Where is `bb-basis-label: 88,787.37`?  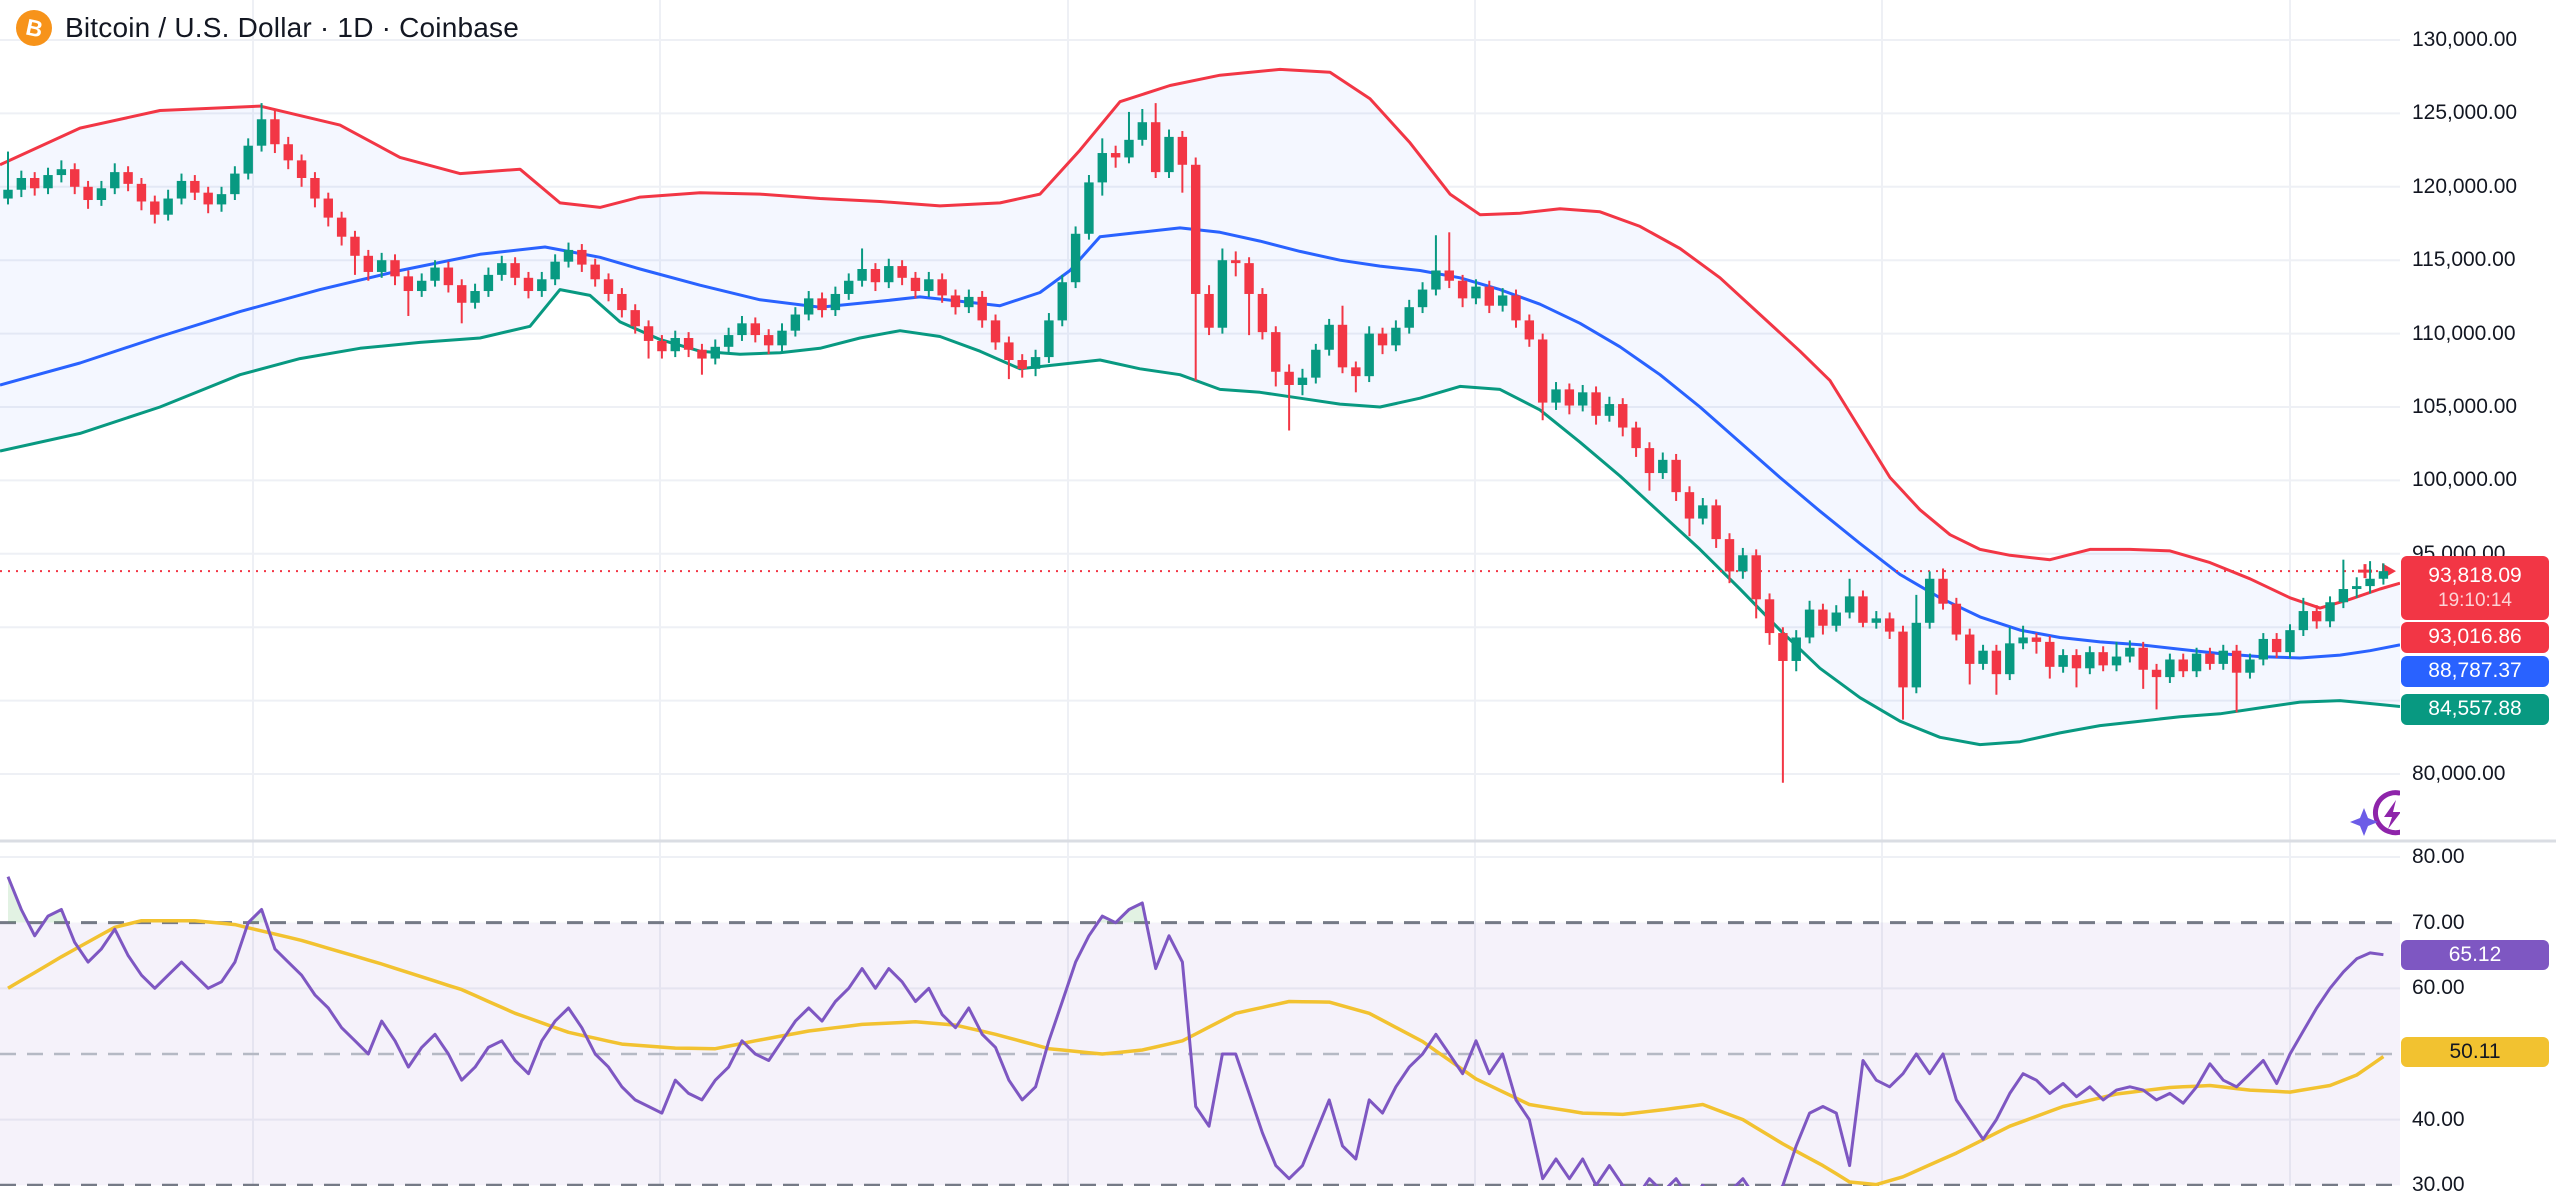 bb-basis-label: 88,787.37 is located at coordinates (2475, 671).